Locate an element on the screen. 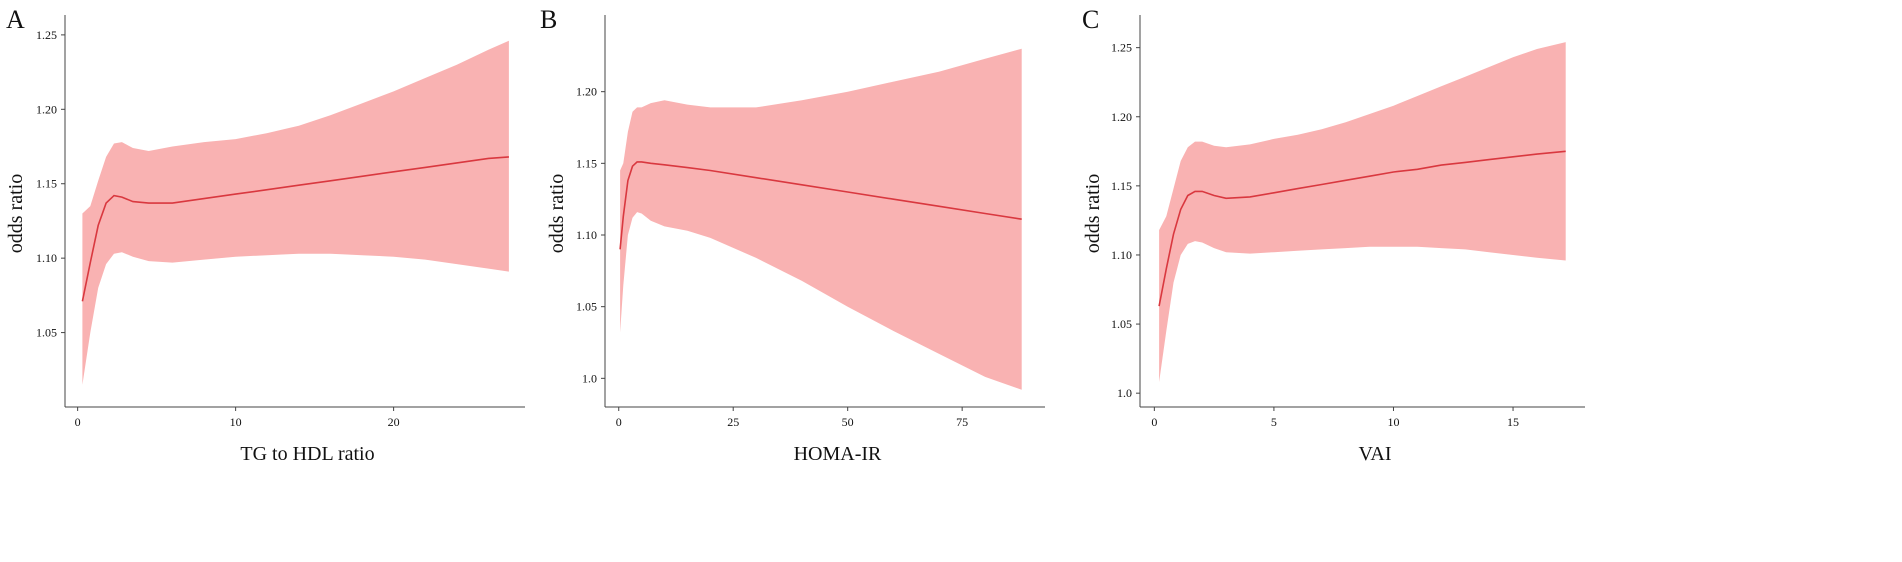 The height and width of the screenshot is (562, 1902). x-tick-label: 50 is located at coordinates (848, 422).